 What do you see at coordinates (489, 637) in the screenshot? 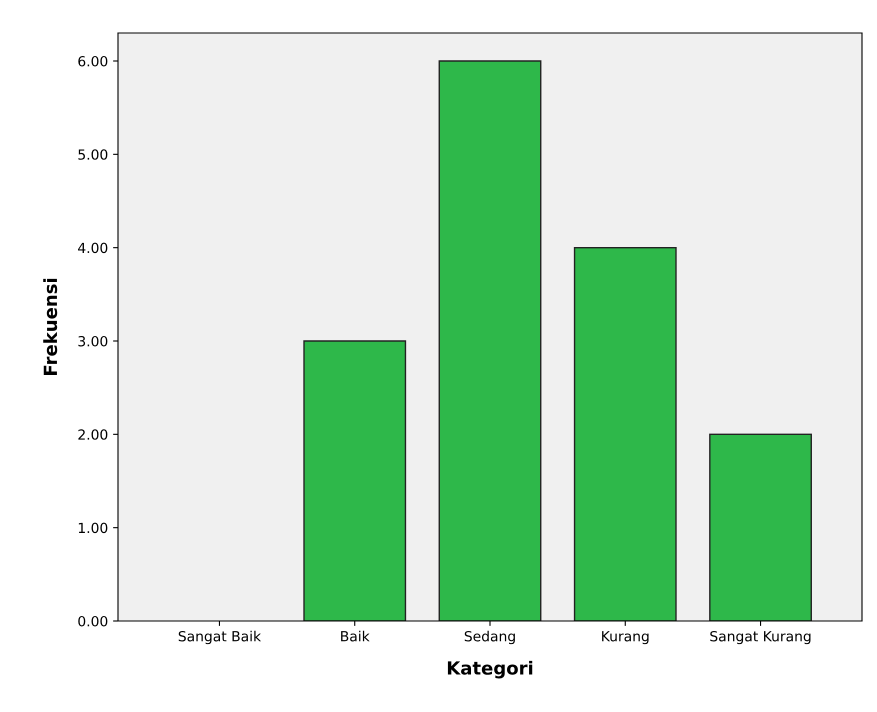
I see `x-tick-label: Sedang` at bounding box center [489, 637].